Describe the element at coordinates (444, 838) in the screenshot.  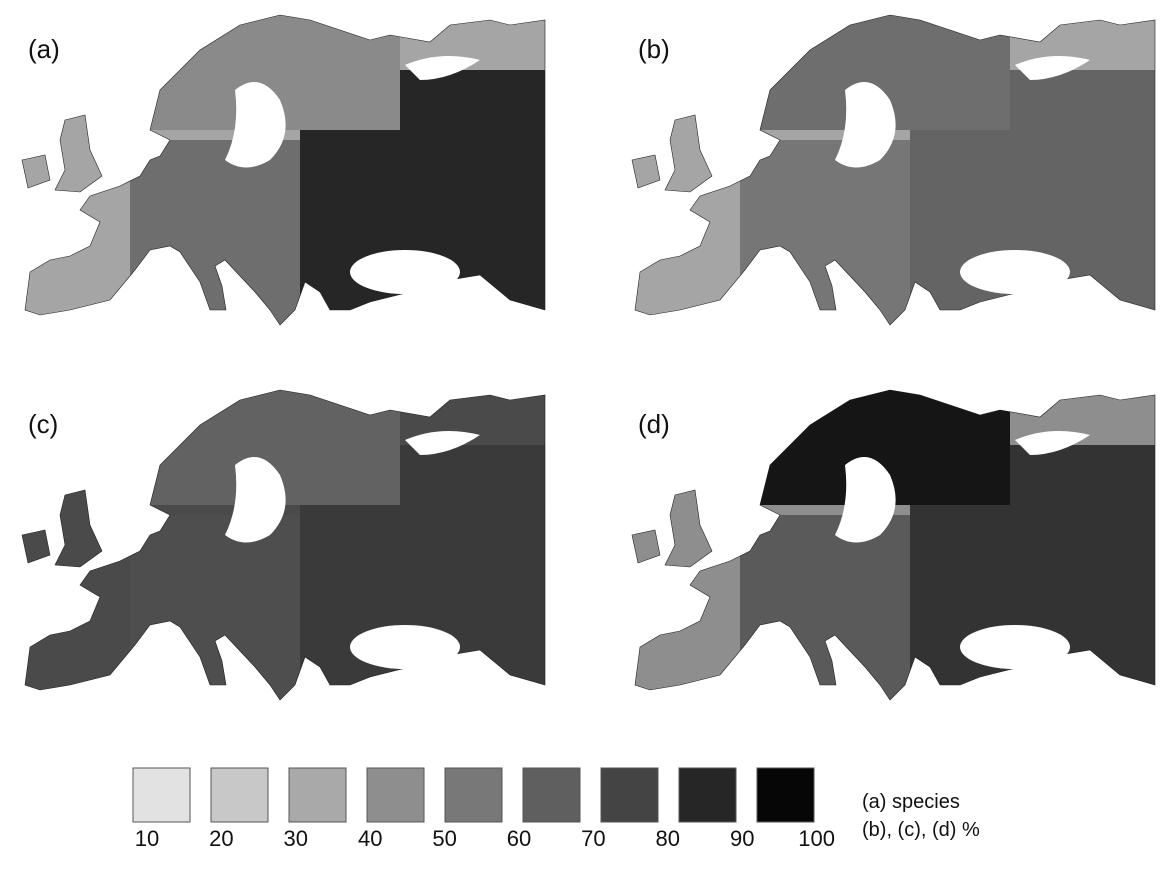
I see `legend-tick-label: 50` at that location.